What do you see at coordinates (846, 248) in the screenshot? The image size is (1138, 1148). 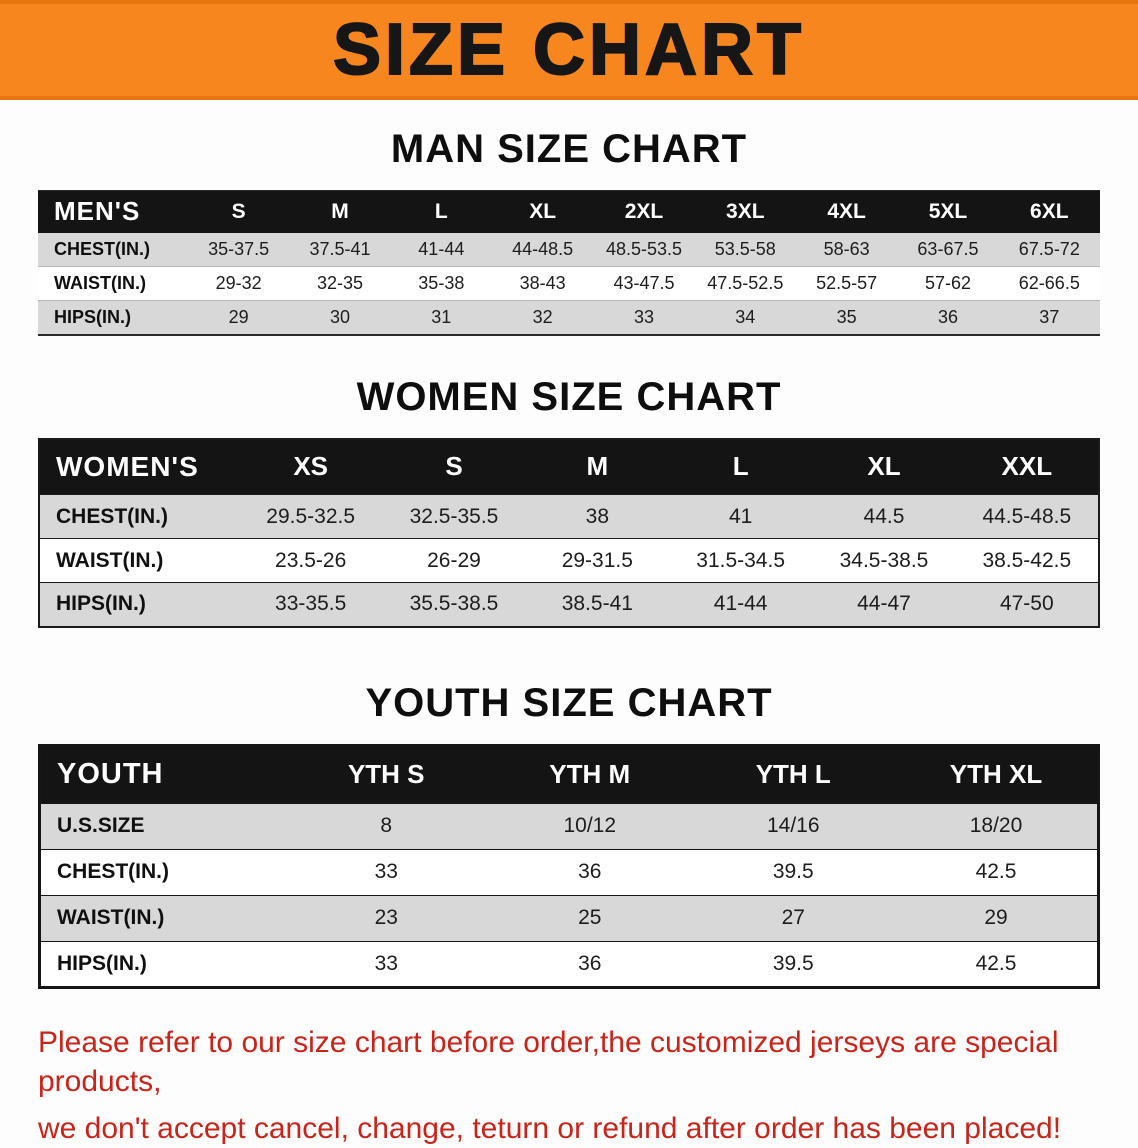 I see `size-value-cell: 58-63` at bounding box center [846, 248].